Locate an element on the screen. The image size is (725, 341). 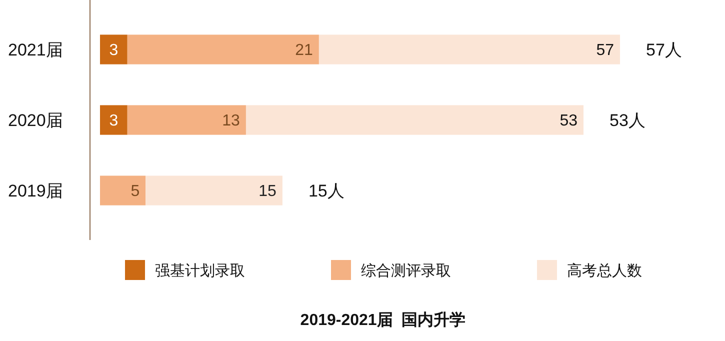
data-label: 15 is located at coordinates (267, 191).